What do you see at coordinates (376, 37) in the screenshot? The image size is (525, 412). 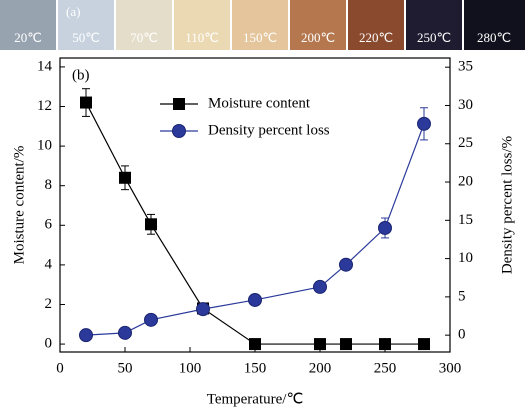 I see `swatch-label: 220℃` at bounding box center [376, 37].